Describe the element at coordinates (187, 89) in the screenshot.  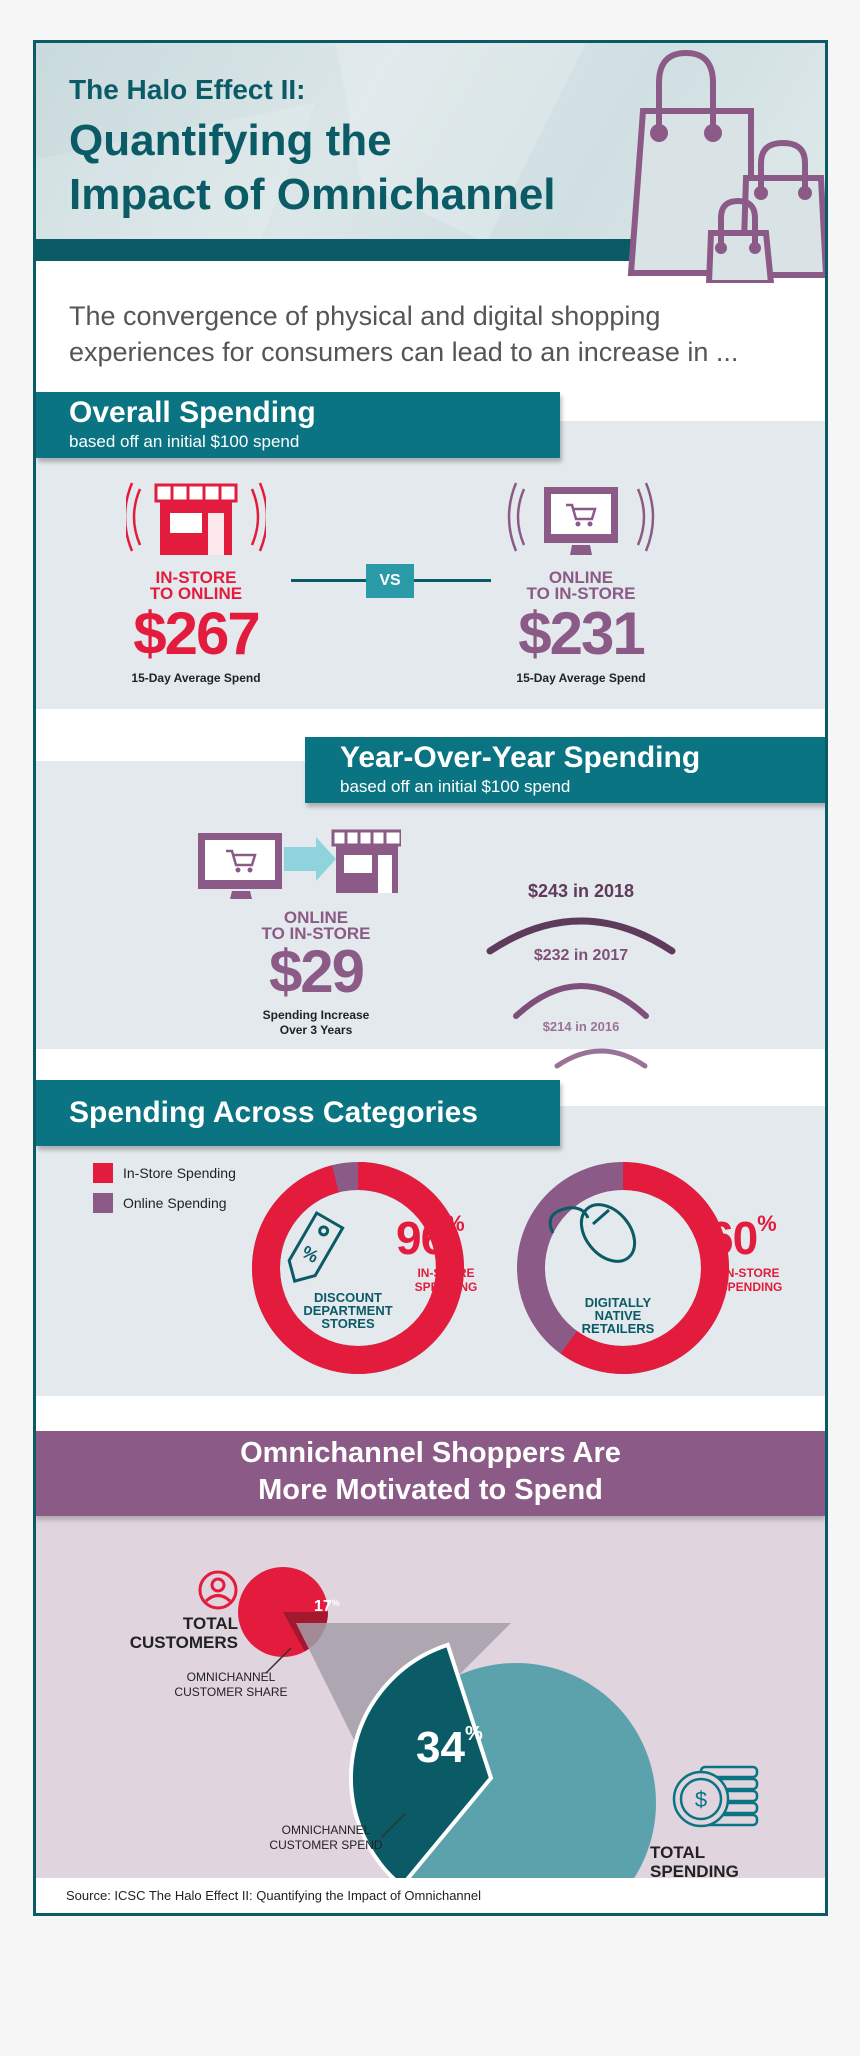
I see `header-kicker: The Halo Effect II:` at that location.